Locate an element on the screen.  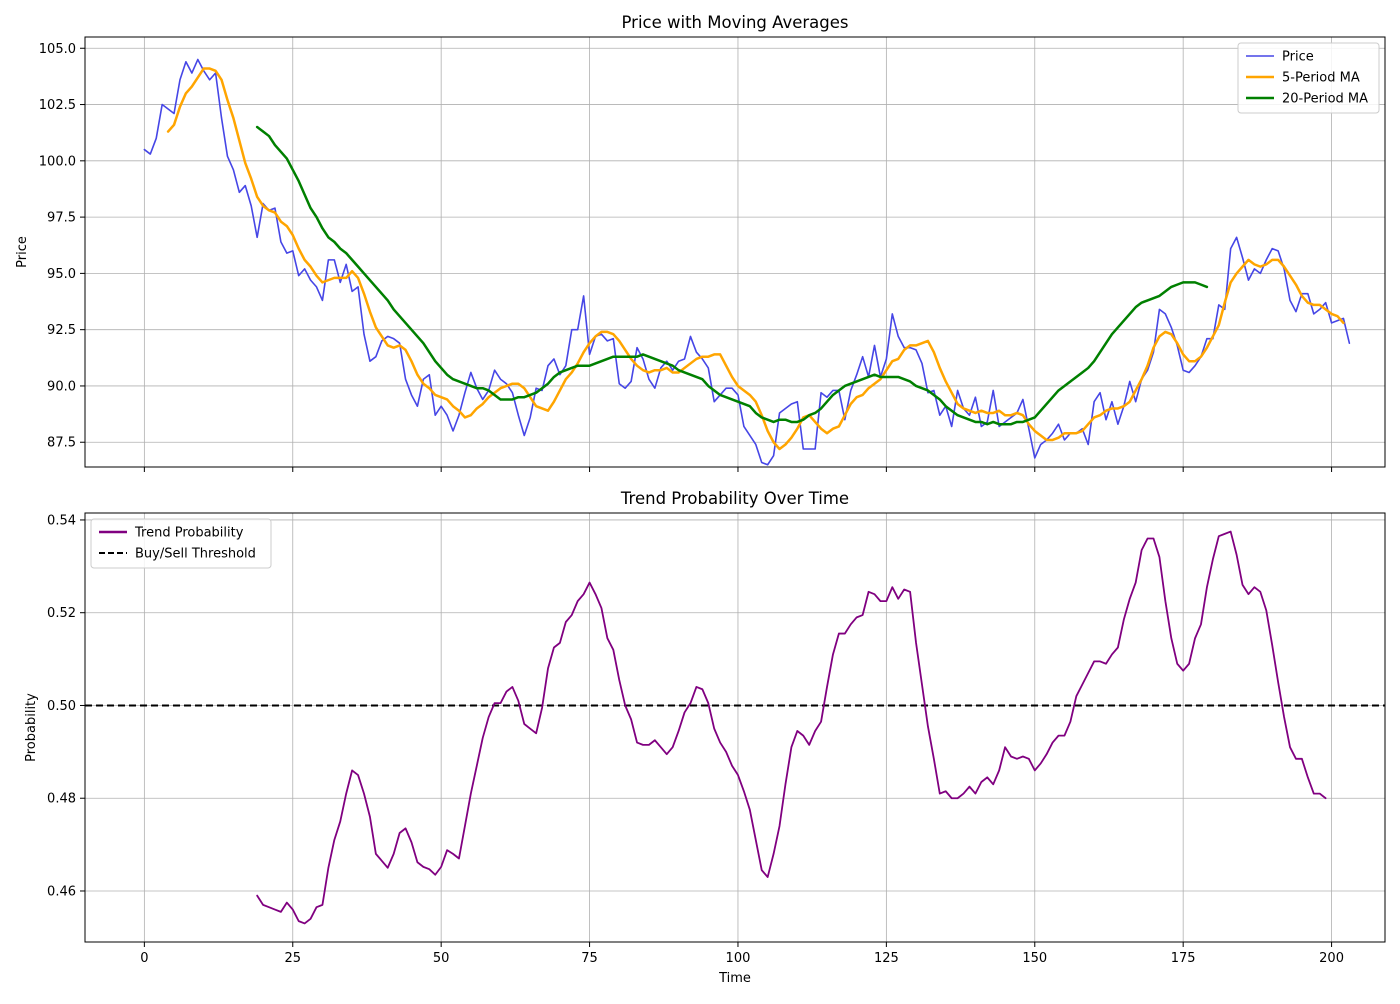
x-tick-label-2: 50 is located at coordinates (441, 958).